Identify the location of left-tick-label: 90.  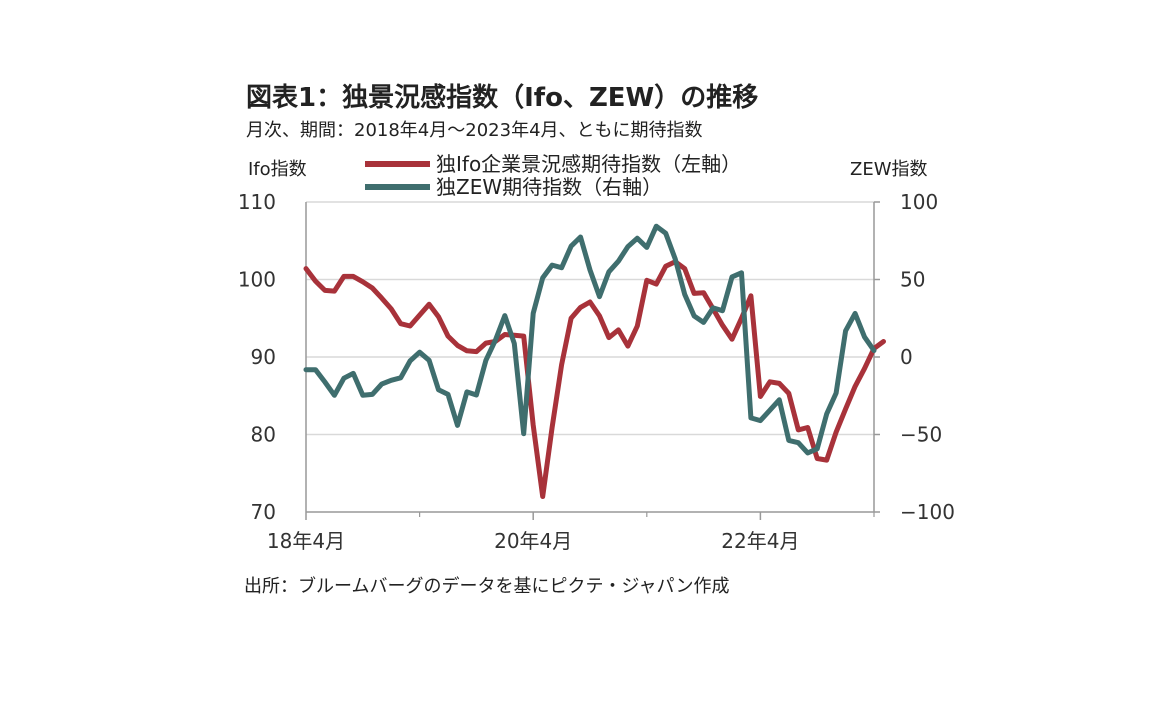
(263, 357).